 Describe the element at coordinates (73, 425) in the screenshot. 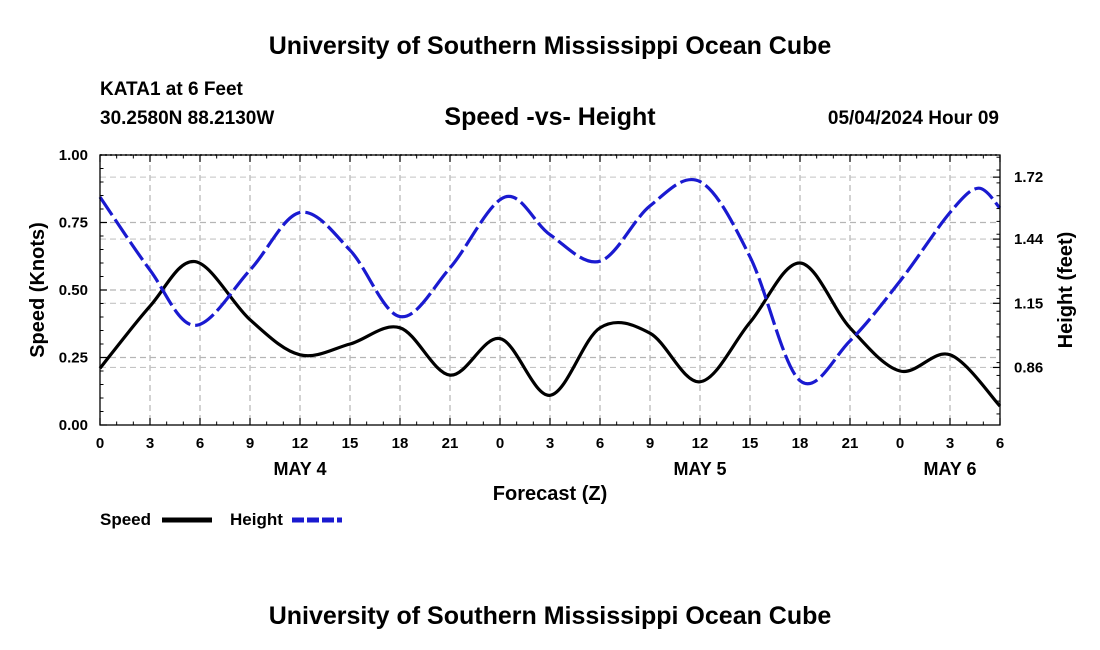

I see `y-tick-label: 0.00` at that location.